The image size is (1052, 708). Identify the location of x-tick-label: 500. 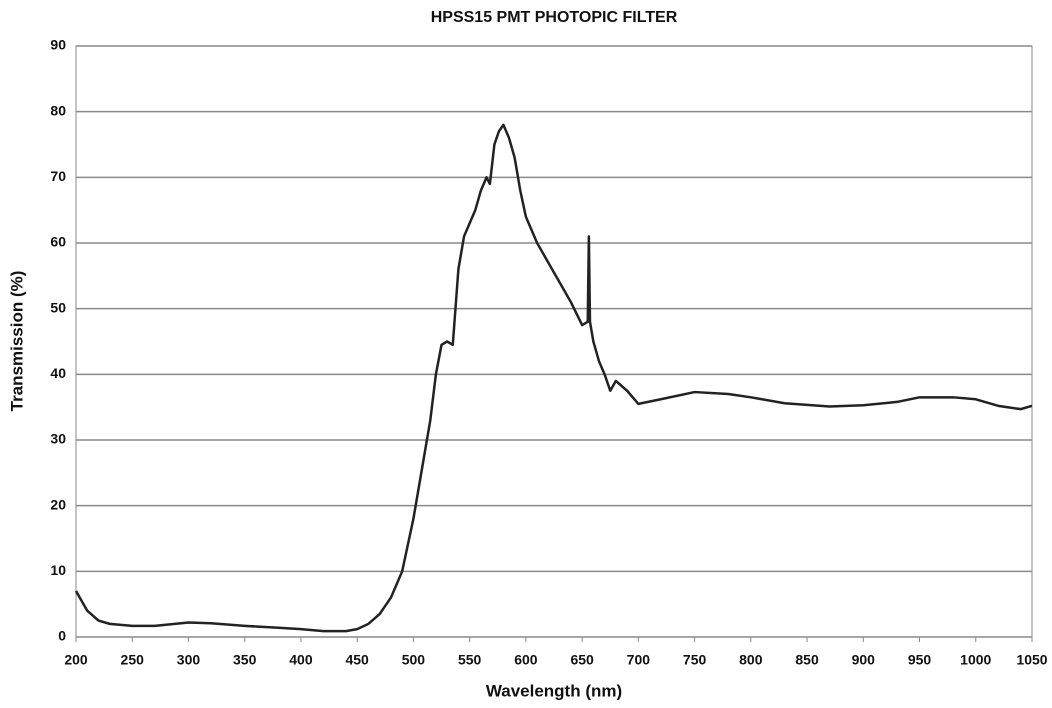
(414, 660).